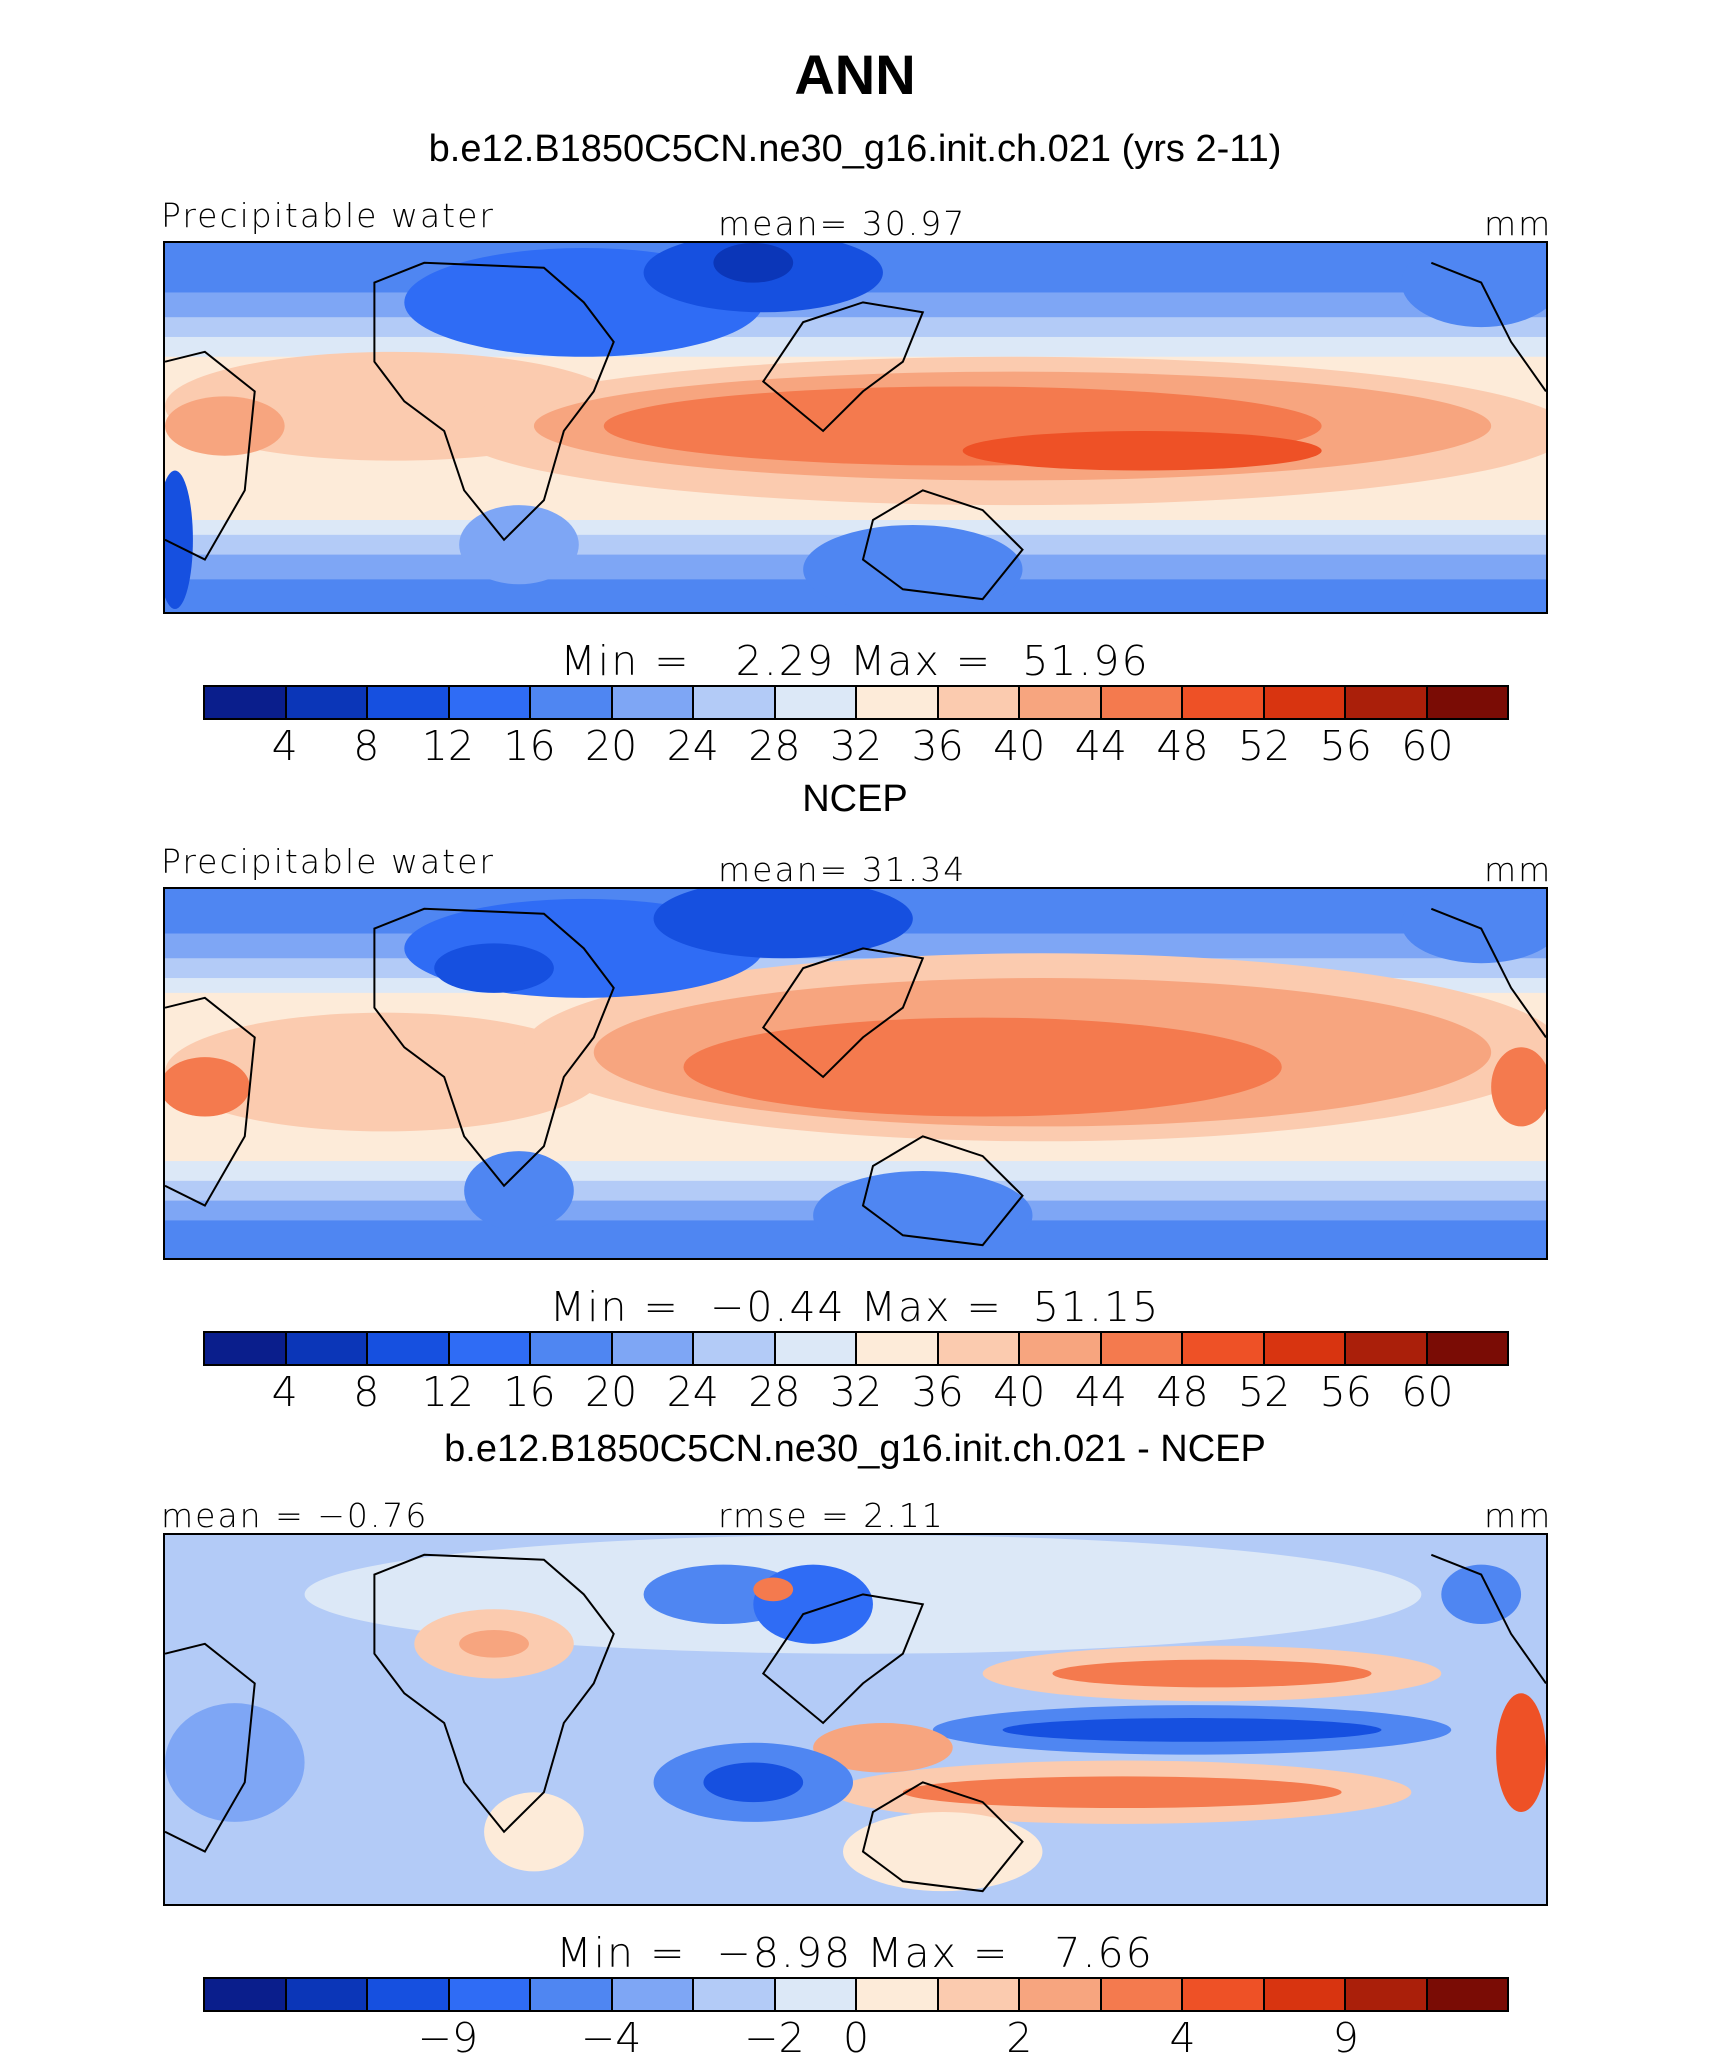  Describe the element at coordinates (855, 74) in the screenshot. I see `figure-title: ANN` at that location.